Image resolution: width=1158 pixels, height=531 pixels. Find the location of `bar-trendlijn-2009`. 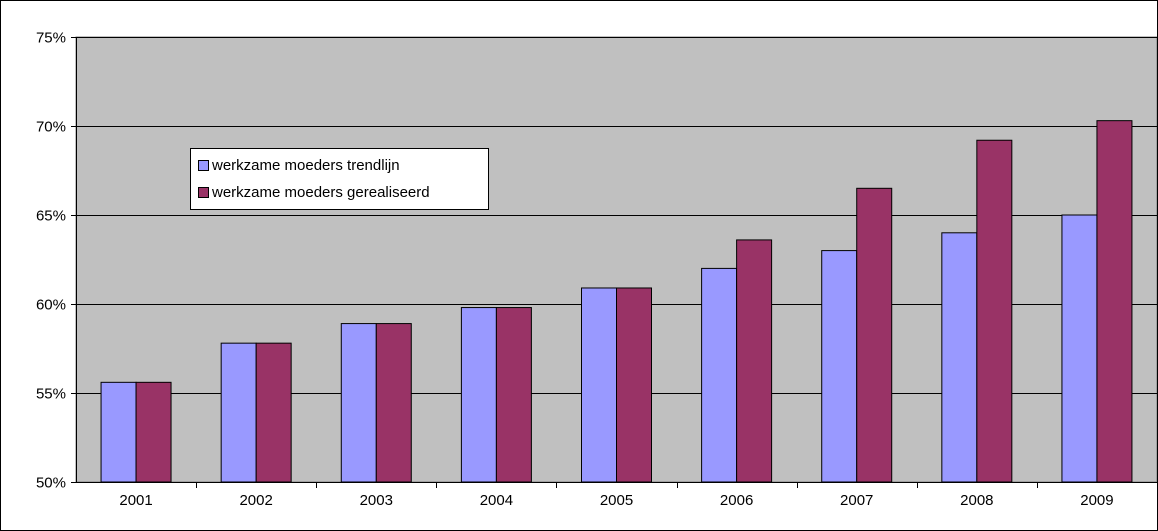

bar-trendlijn-2009 is located at coordinates (1079, 348).